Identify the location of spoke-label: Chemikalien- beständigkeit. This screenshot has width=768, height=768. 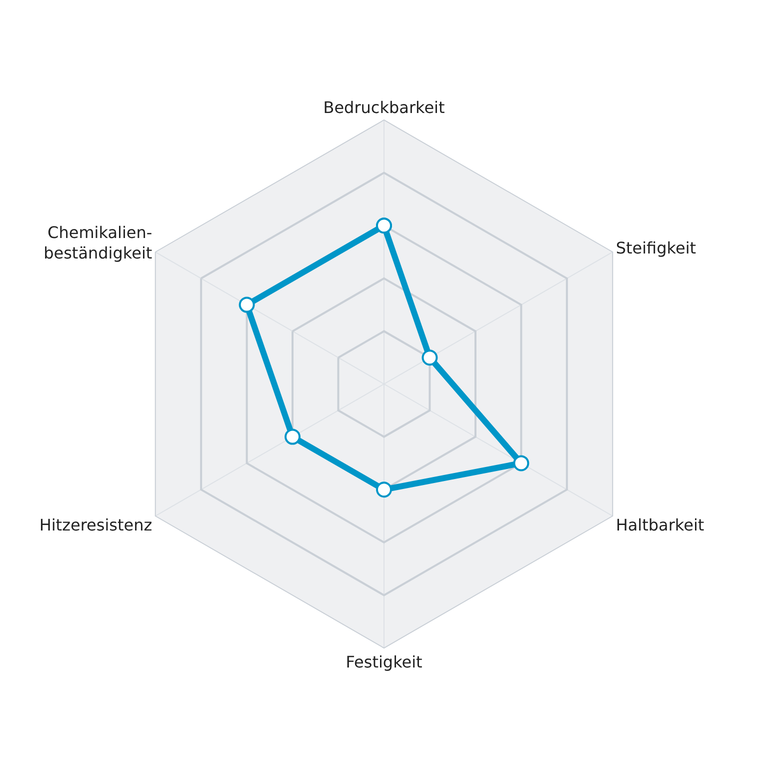
(98, 242).